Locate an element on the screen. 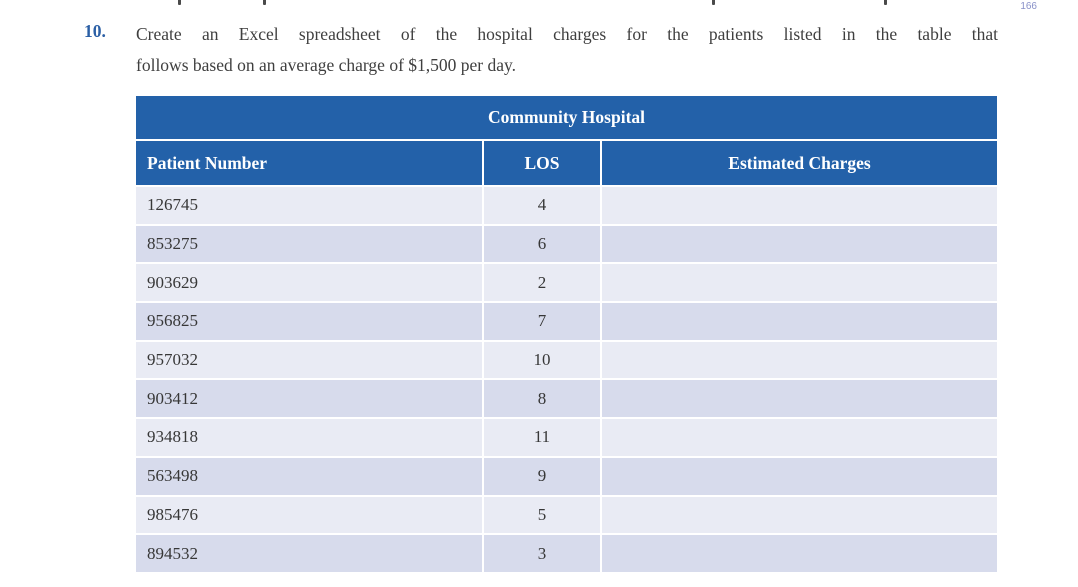  table-row: 934818 11 is located at coordinates (566, 437).